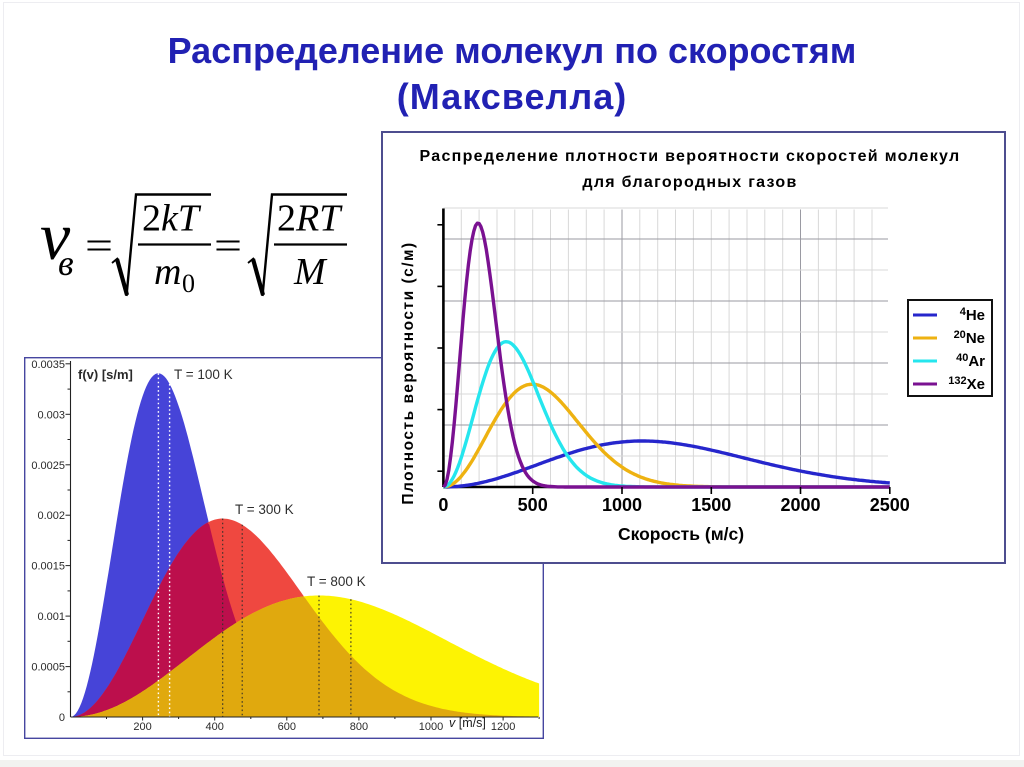 The height and width of the screenshot is (767, 1024). I want to click on svg-text: 0.0035, so click(48, 365).